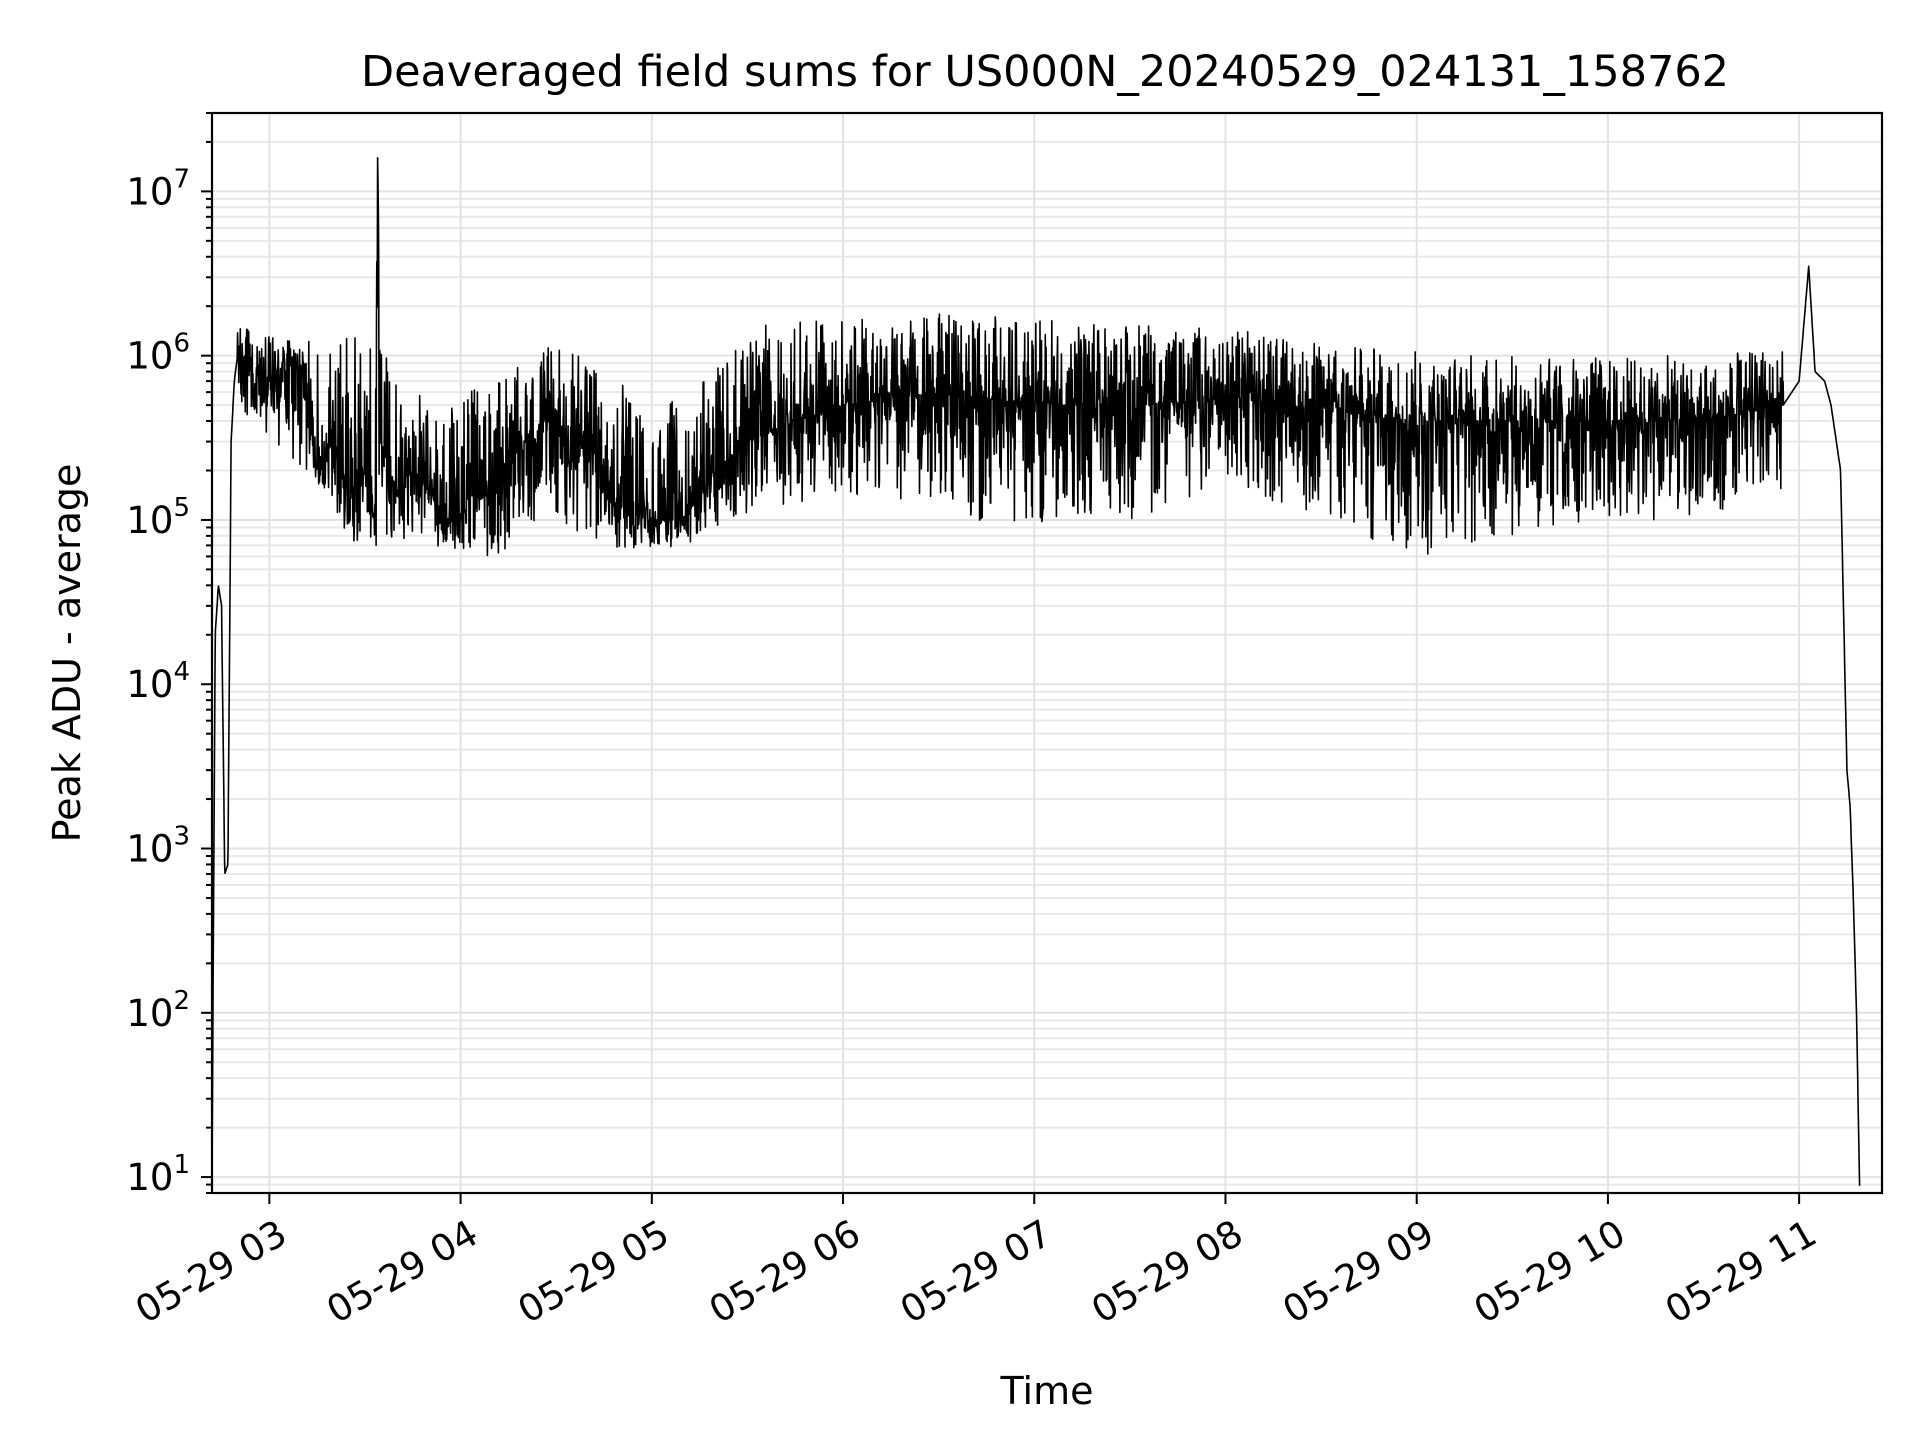  Describe the element at coordinates (158, 353) in the screenshot. I see `y-tick-label: 10⁶` at that location.